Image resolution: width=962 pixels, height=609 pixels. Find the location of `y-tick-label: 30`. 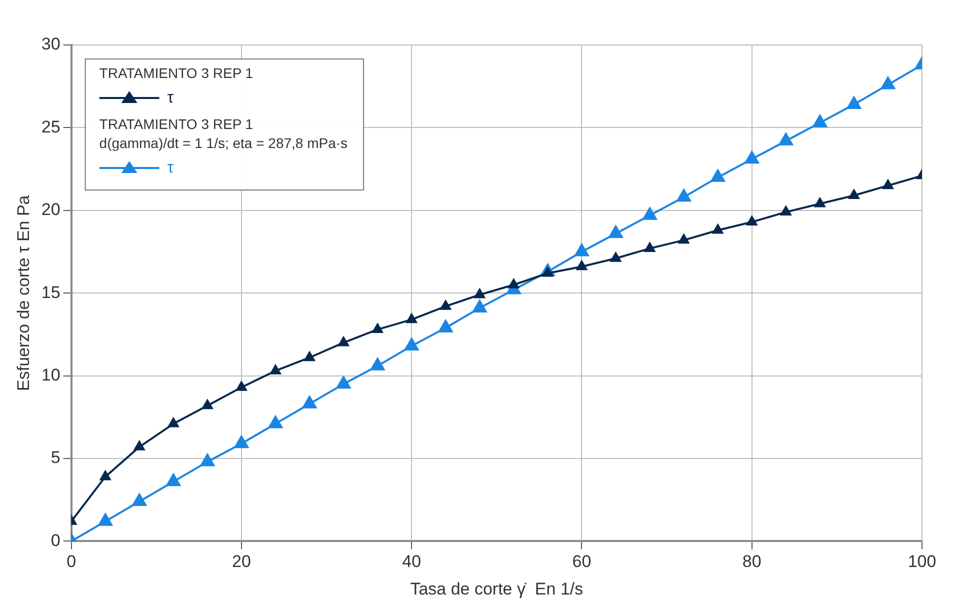

y-tick-label: 30 is located at coordinates (50, 44).